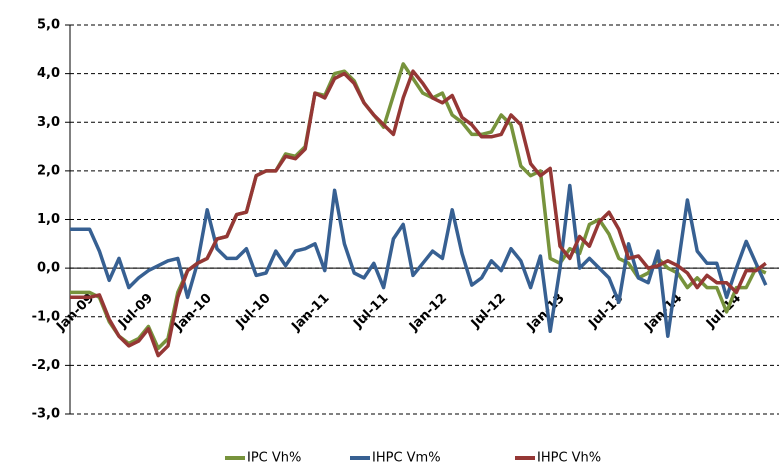 Image resolution: width=781 pixels, height=466 pixels. I want to click on legend-item: IPC Vh%, so click(263, 458).